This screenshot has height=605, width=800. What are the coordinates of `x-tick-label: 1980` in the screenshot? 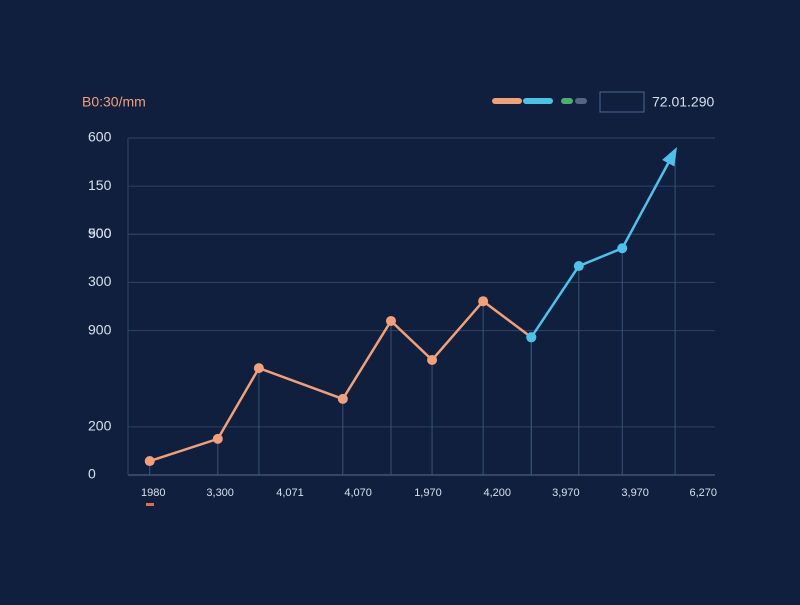 It's located at (153, 493).